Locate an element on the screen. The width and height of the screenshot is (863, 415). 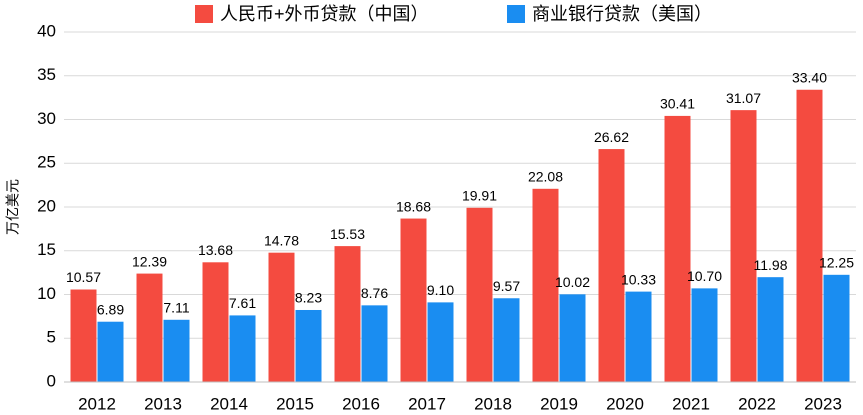
x-tick-label: 2015 is located at coordinates (295, 403).